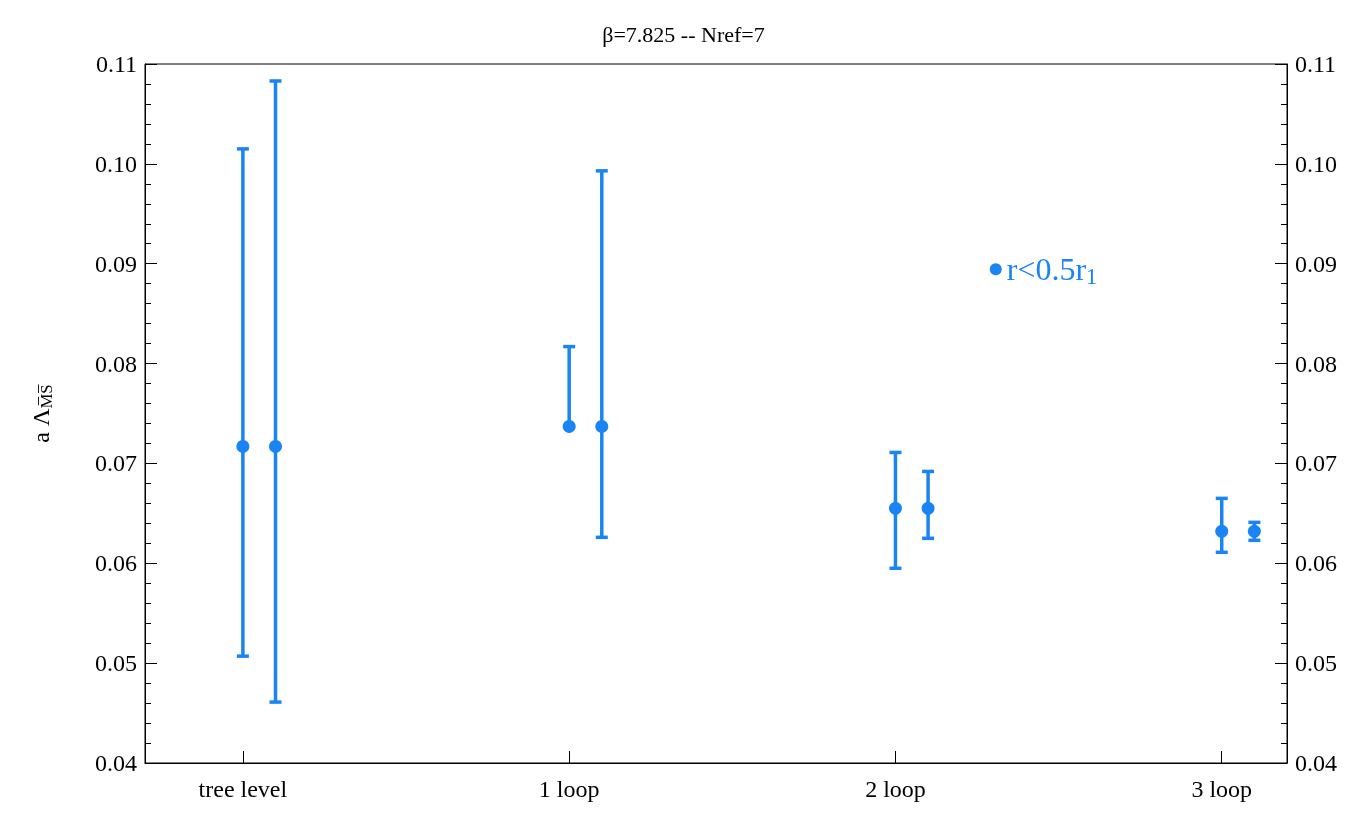  What do you see at coordinates (116, 463) in the screenshot?
I see `y-tick-label: 0.07` at bounding box center [116, 463].